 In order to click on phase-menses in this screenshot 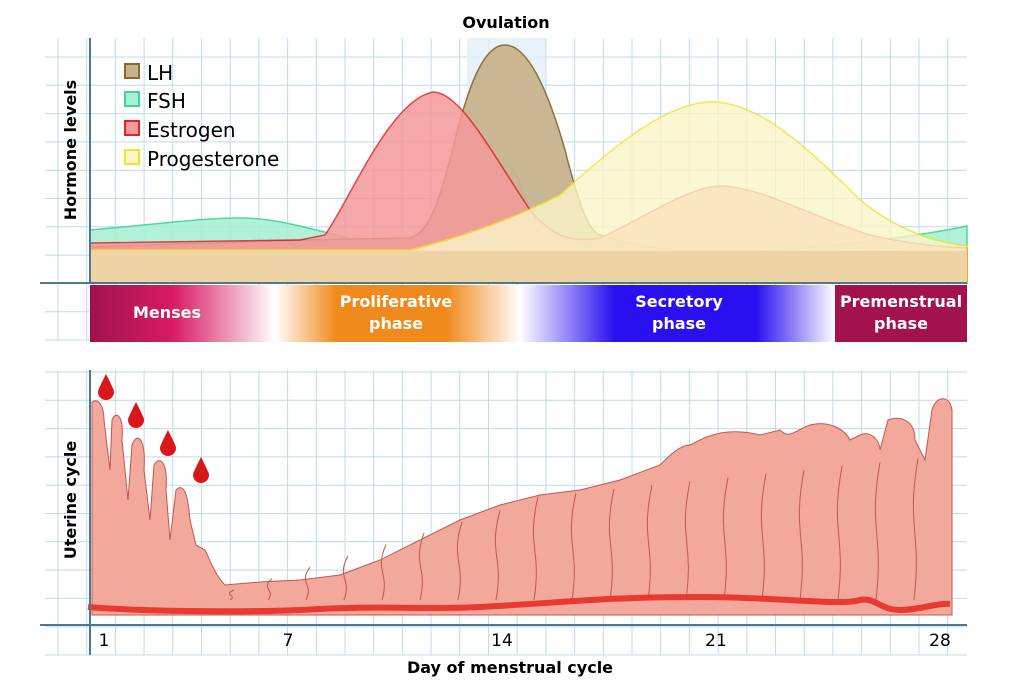, I will do `click(182, 313)`.